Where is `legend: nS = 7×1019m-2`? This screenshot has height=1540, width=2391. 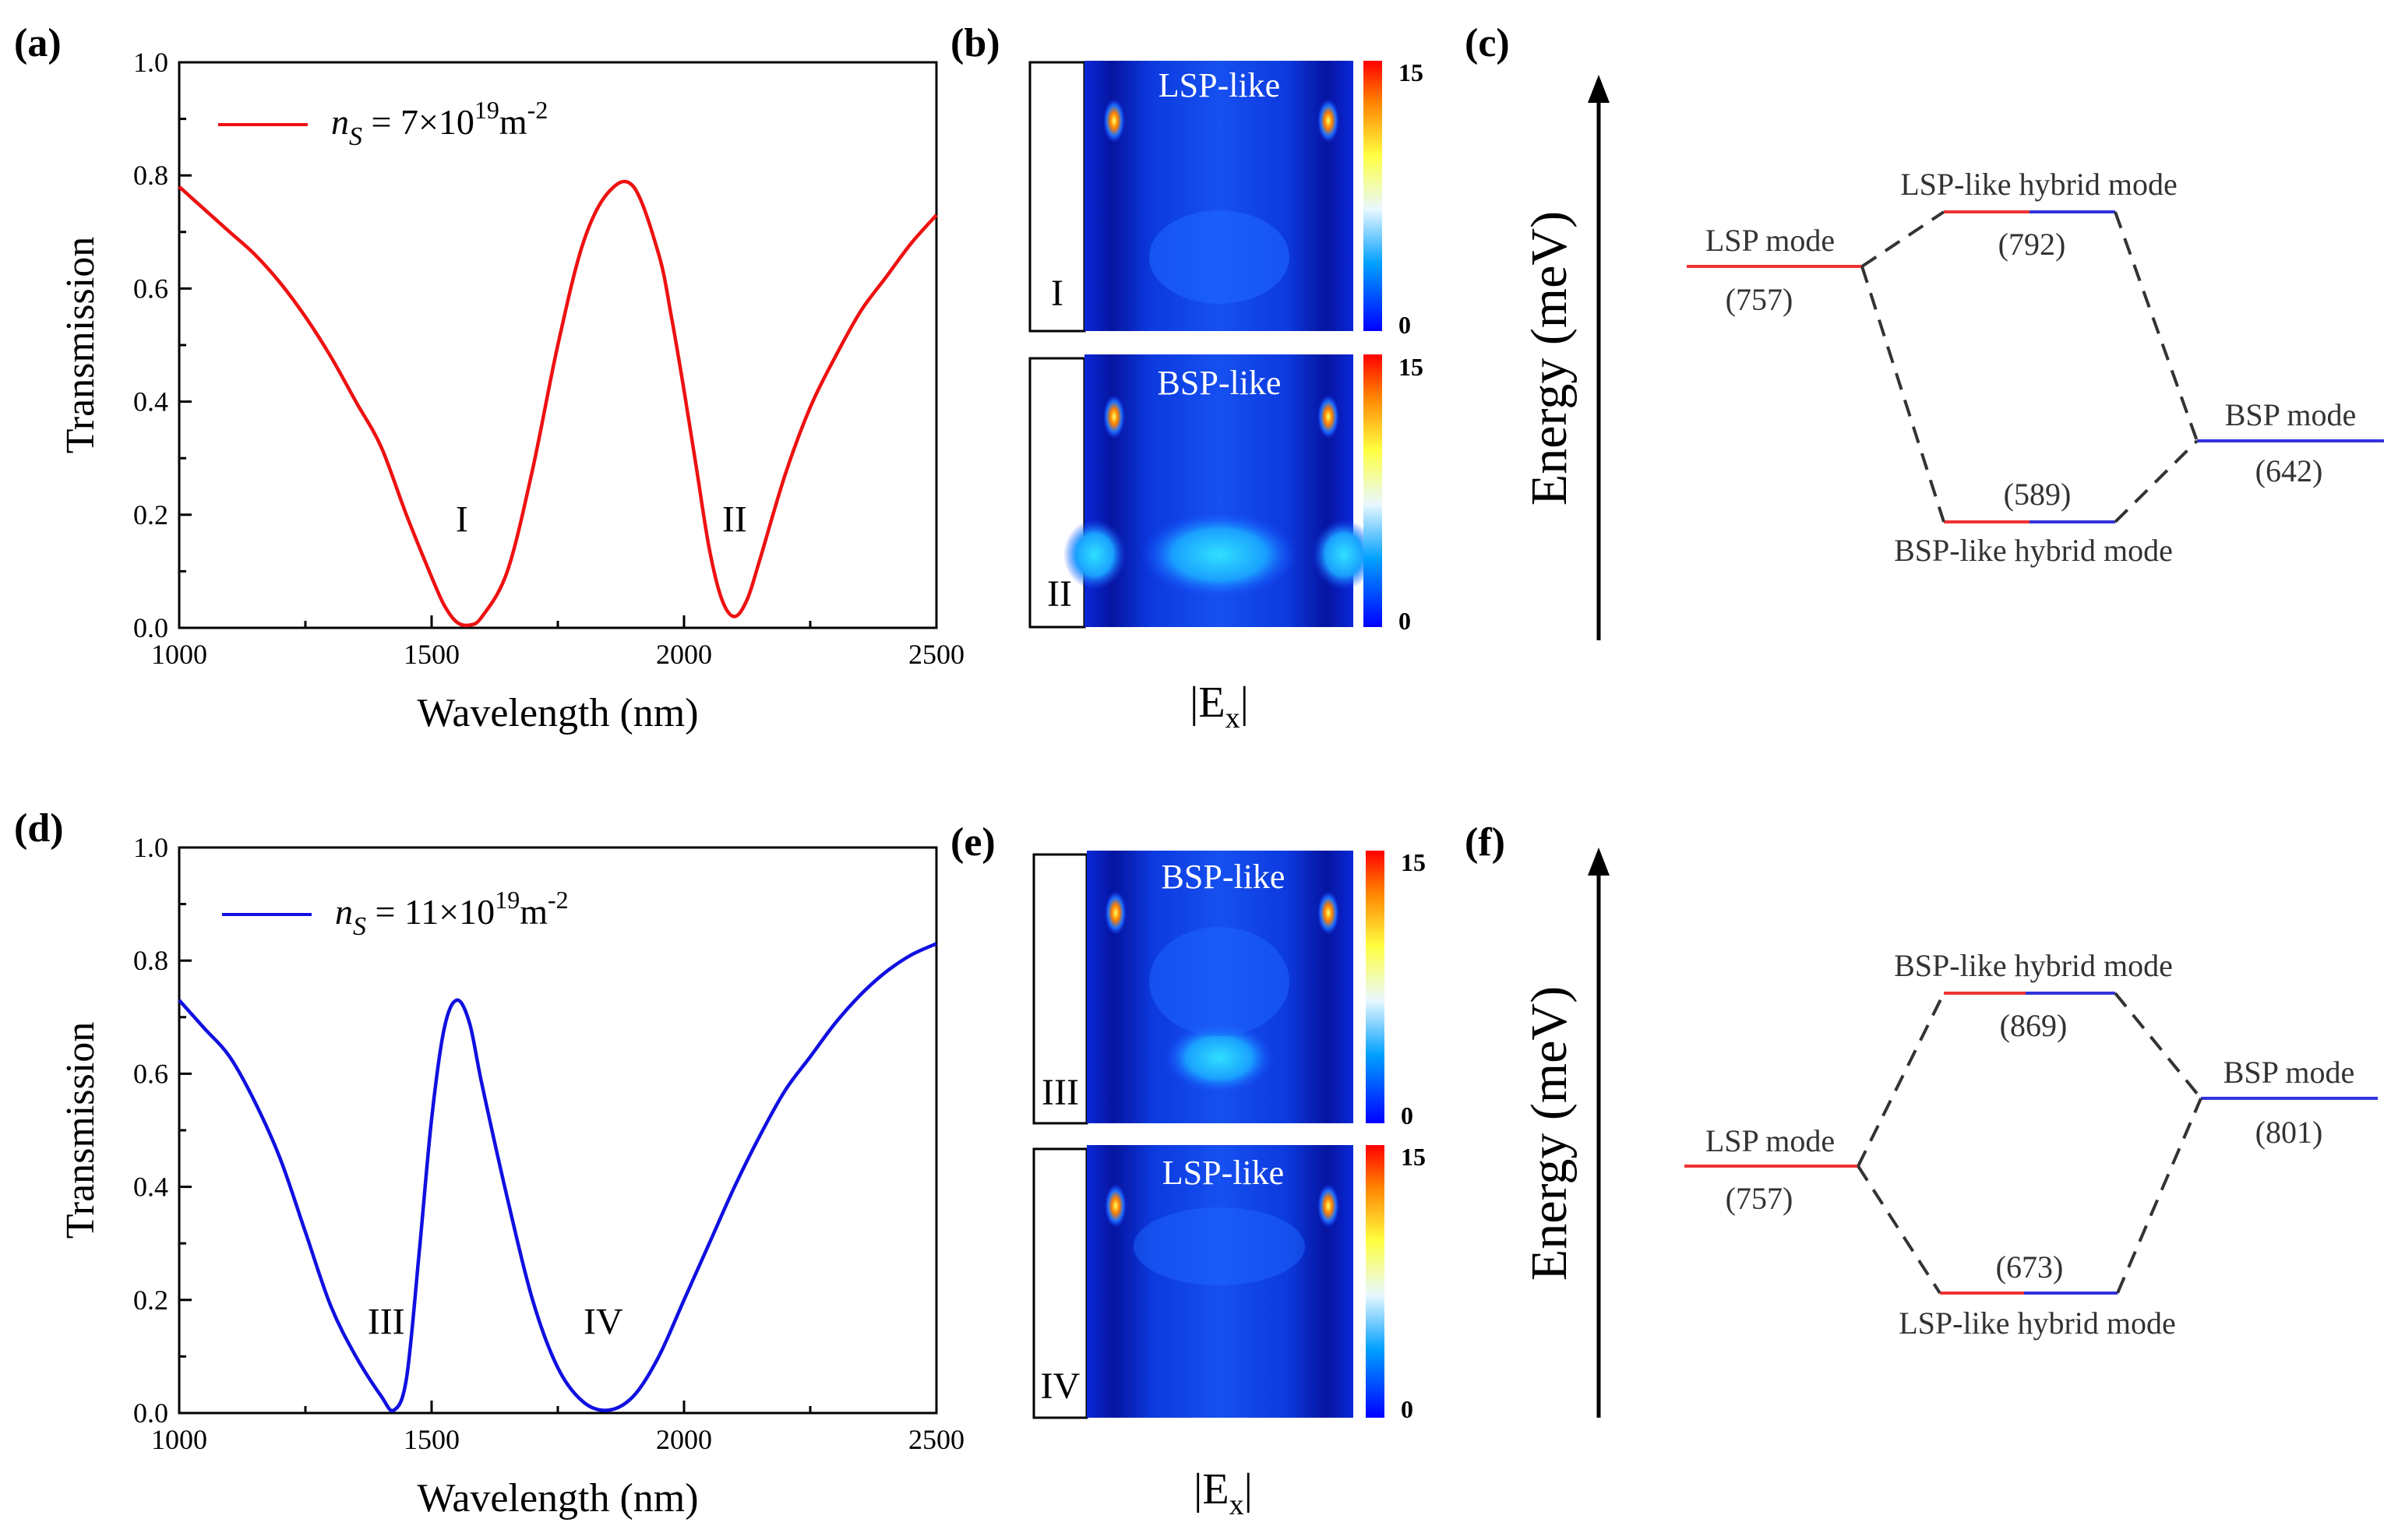
legend: nS = 7×1019m-2 is located at coordinates (383, 123).